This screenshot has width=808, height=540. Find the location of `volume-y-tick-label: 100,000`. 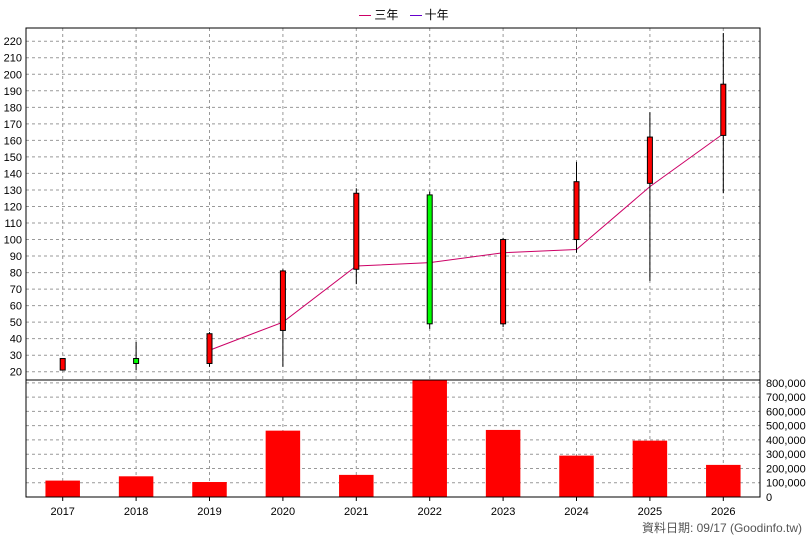

volume-y-tick-label: 100,000 is located at coordinates (786, 484).